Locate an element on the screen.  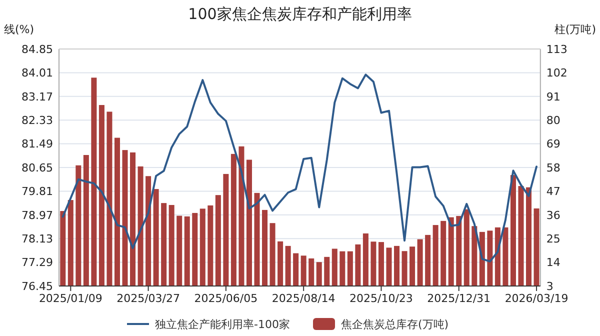
y2-tick-label: 102 is located at coordinates (557, 73).